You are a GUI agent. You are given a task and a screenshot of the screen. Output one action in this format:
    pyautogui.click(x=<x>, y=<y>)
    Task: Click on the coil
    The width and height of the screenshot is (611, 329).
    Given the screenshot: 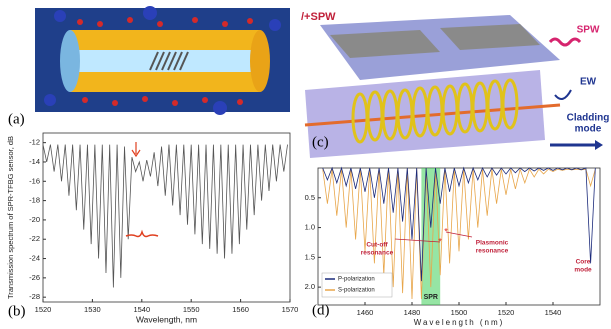 What is the action you would take?
    pyautogui.click(x=435, y=111)
    